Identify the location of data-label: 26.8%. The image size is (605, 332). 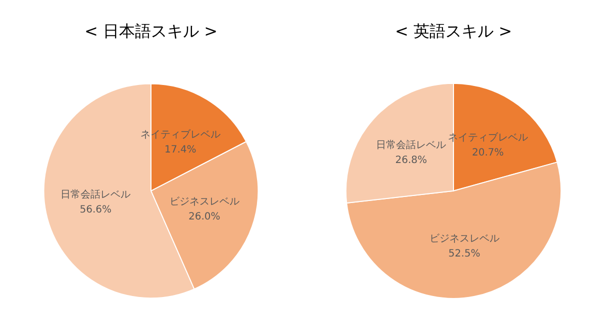
(411, 160).